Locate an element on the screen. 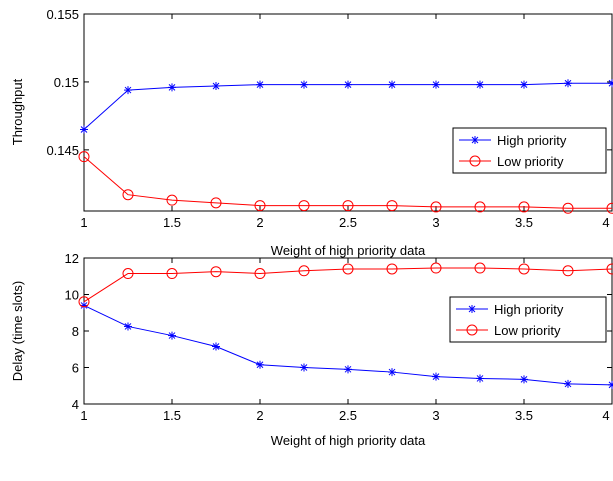 The height and width of the screenshot is (481, 613). throughput-x-axis-label: Weight of high priority data is located at coordinates (348, 250).